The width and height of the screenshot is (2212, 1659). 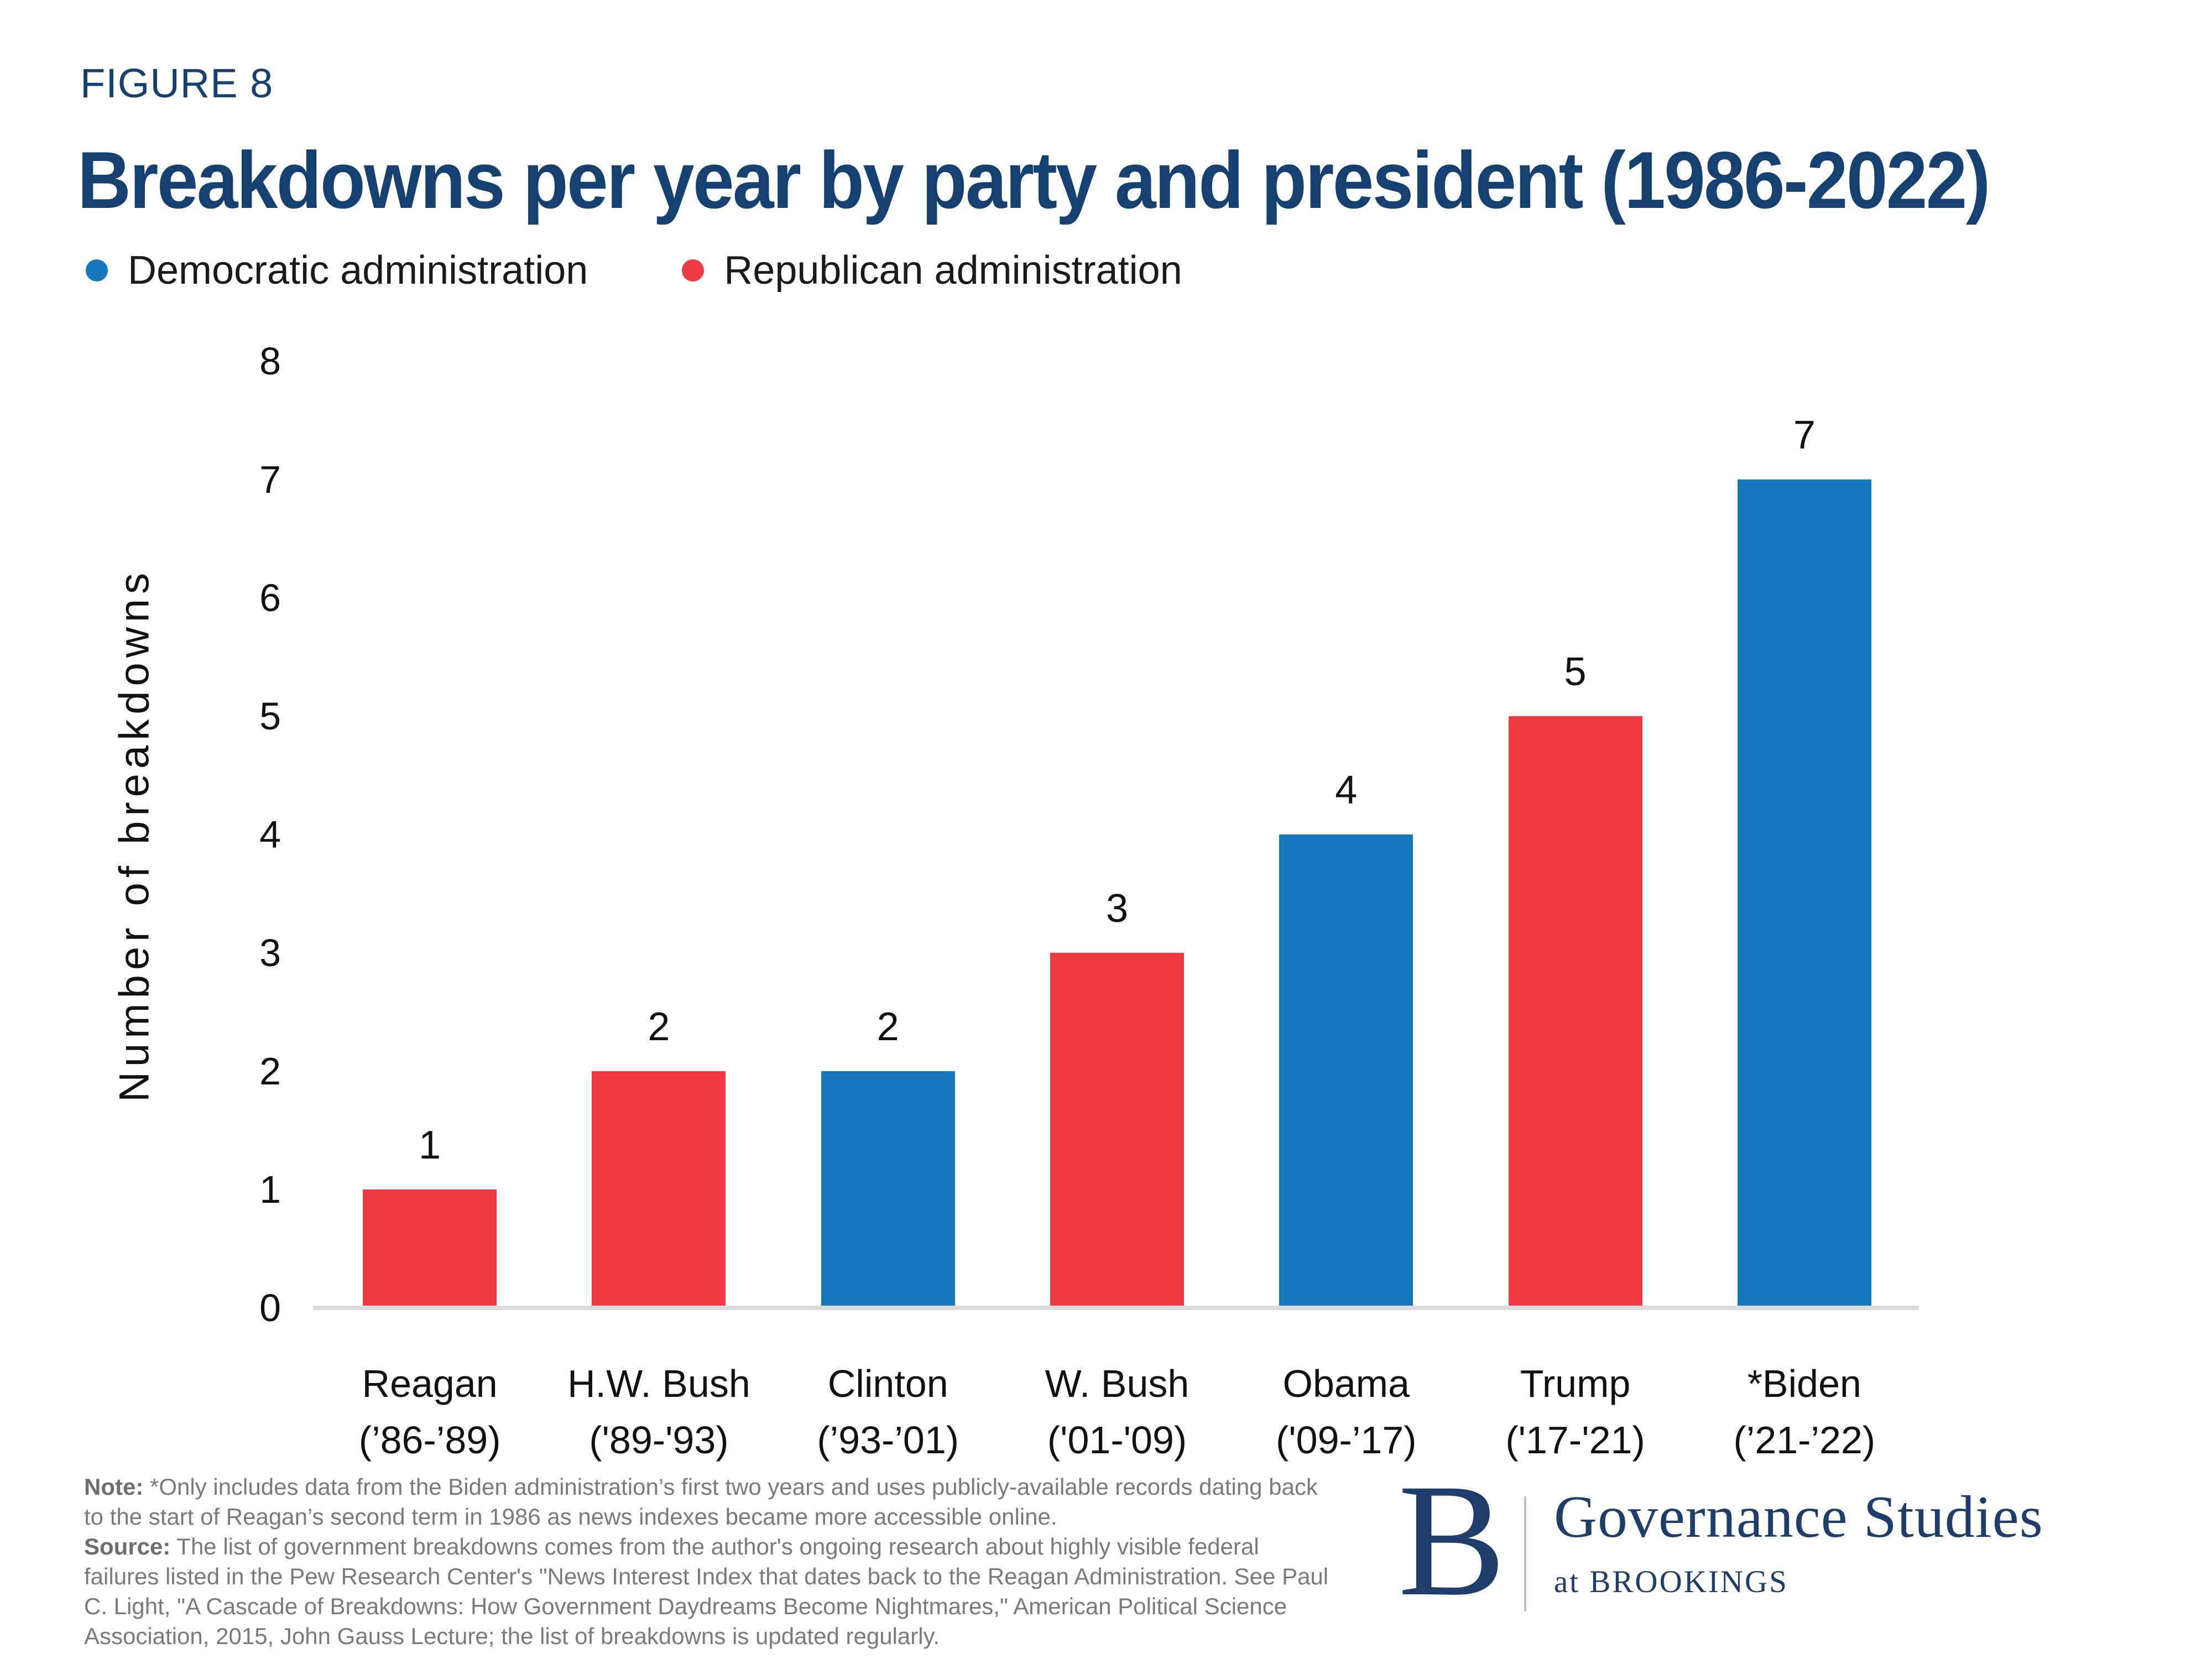 I want to click on y-tick-2: 2, so click(x=270, y=1071).